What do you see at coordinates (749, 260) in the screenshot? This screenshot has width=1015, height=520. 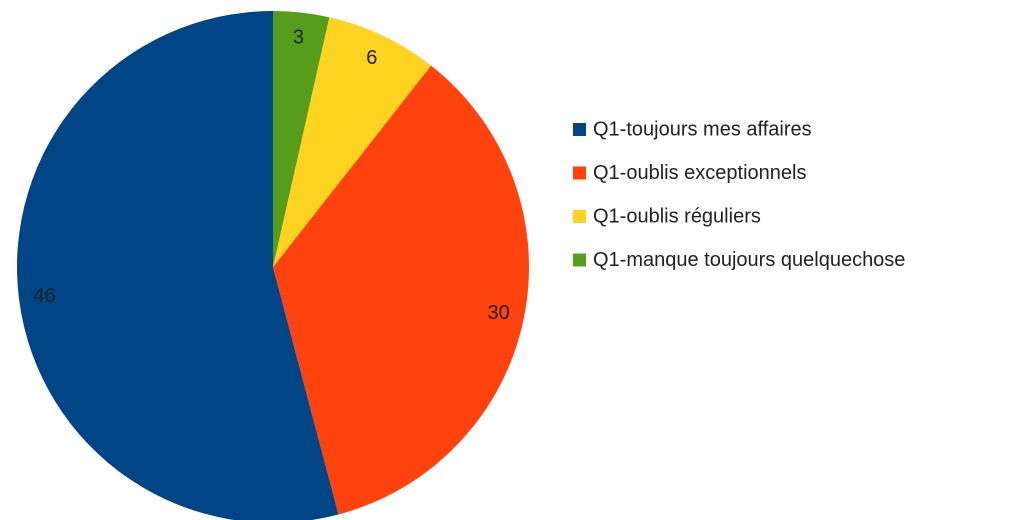 I see `legend-label: Q1-manque toujours quelquechose` at bounding box center [749, 260].